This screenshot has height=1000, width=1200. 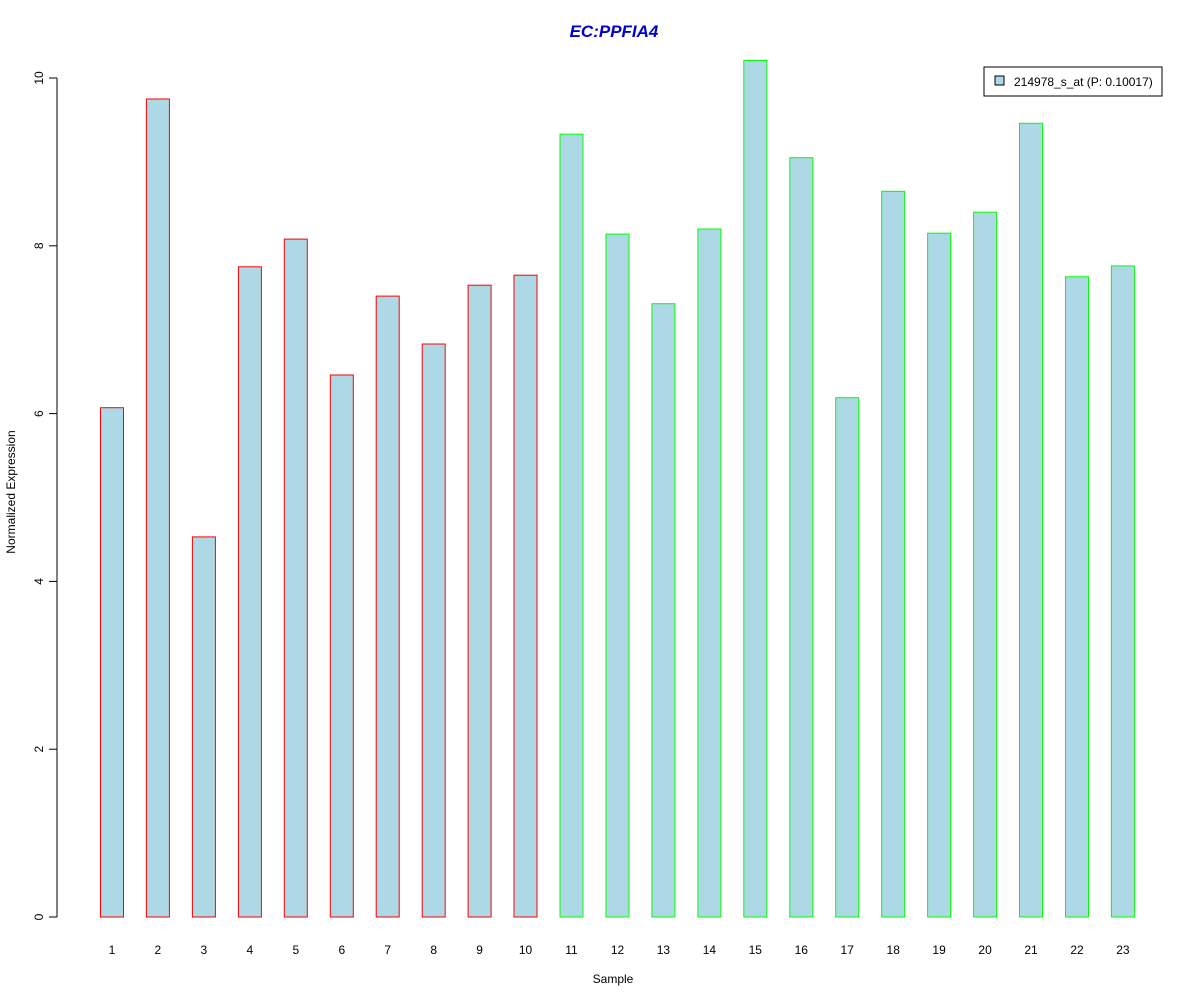 What do you see at coordinates (433, 950) in the screenshot?
I see `x-tick-label: 8` at bounding box center [433, 950].